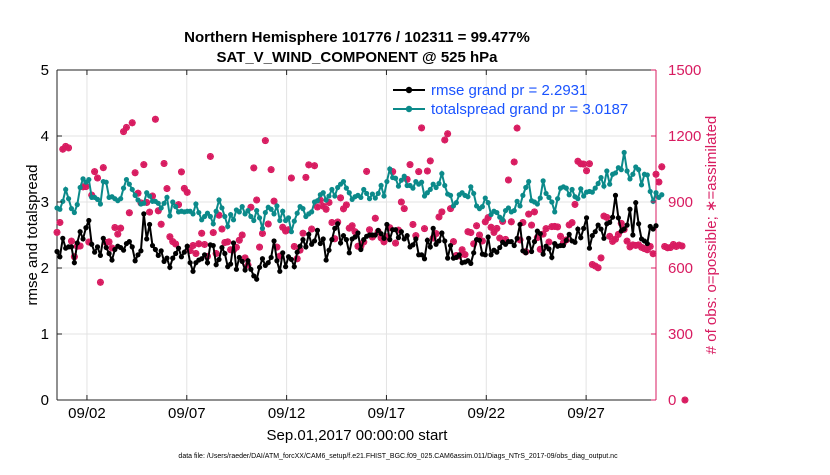 The height and width of the screenshot is (475, 830). What do you see at coordinates (409, 109) in the screenshot?
I see `legend-marker` at bounding box center [409, 109].